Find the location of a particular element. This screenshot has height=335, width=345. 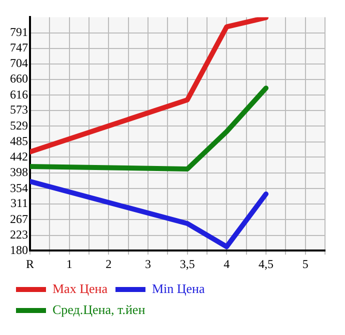

x-tick-label: 3 is located at coordinates (148, 263).